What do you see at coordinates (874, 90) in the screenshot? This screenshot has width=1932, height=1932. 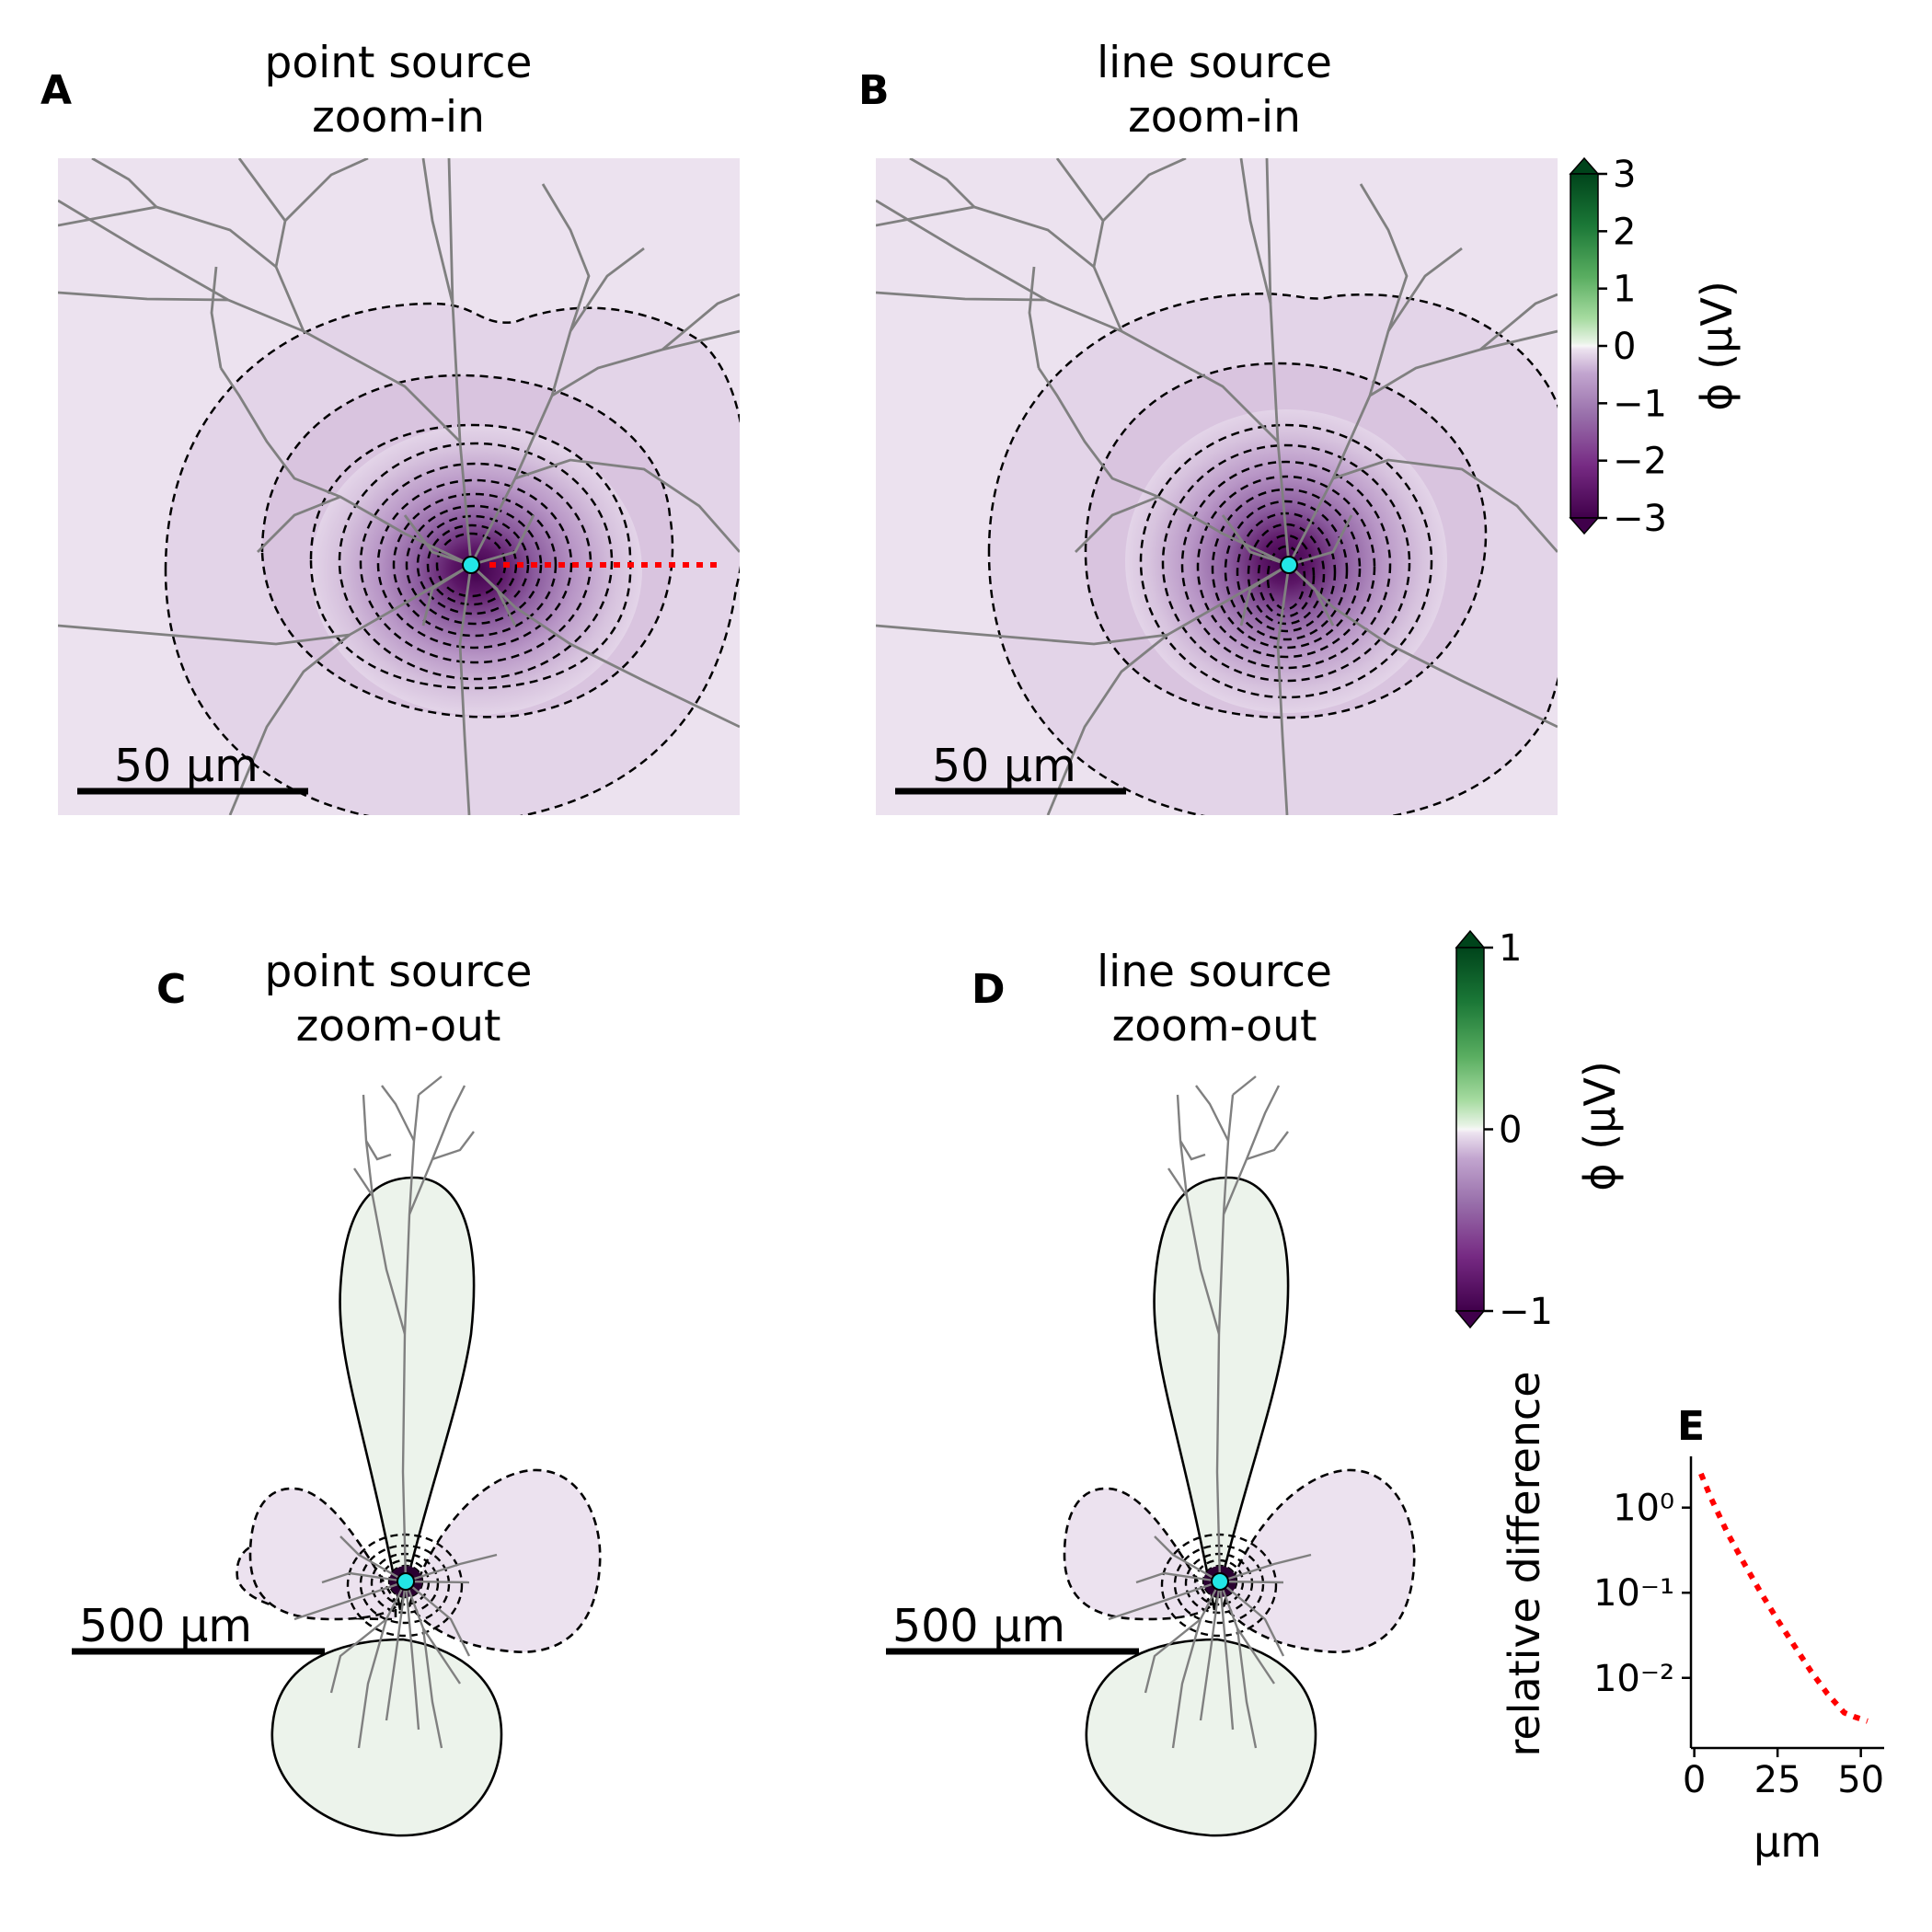 I see `panel-letter: B` at bounding box center [874, 90].